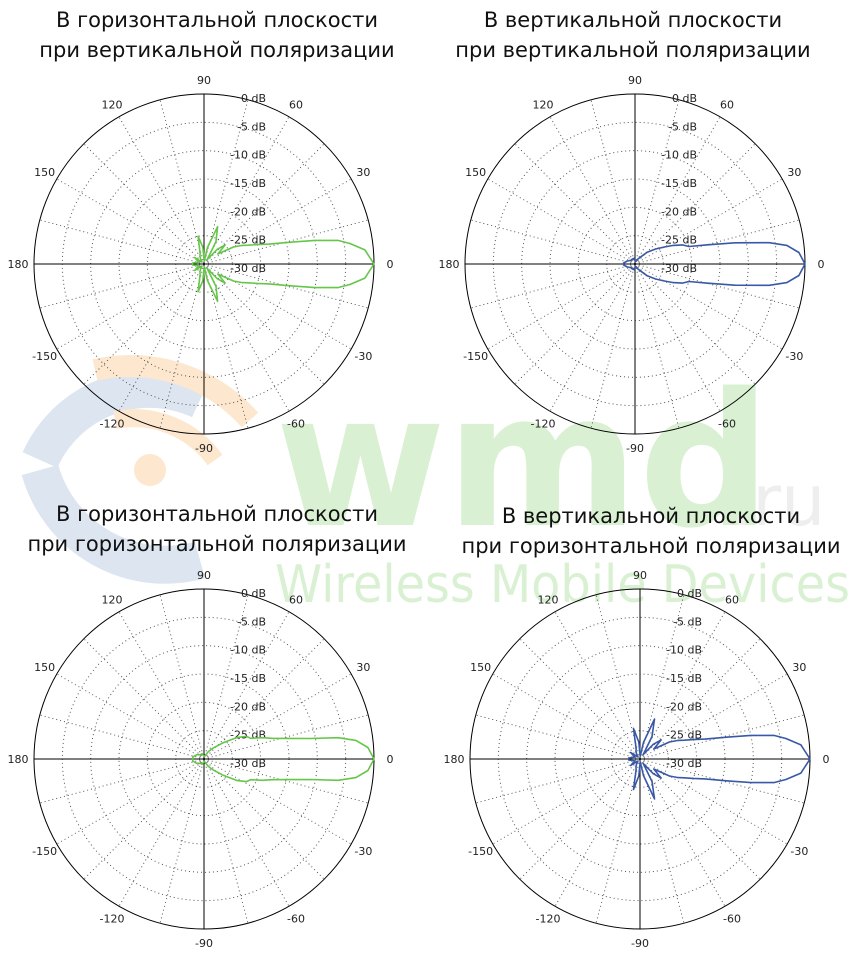 The width and height of the screenshot is (868, 955). What do you see at coordinates (635, 448) in the screenshot?
I see `angle-tick-label: -90` at bounding box center [635, 448].